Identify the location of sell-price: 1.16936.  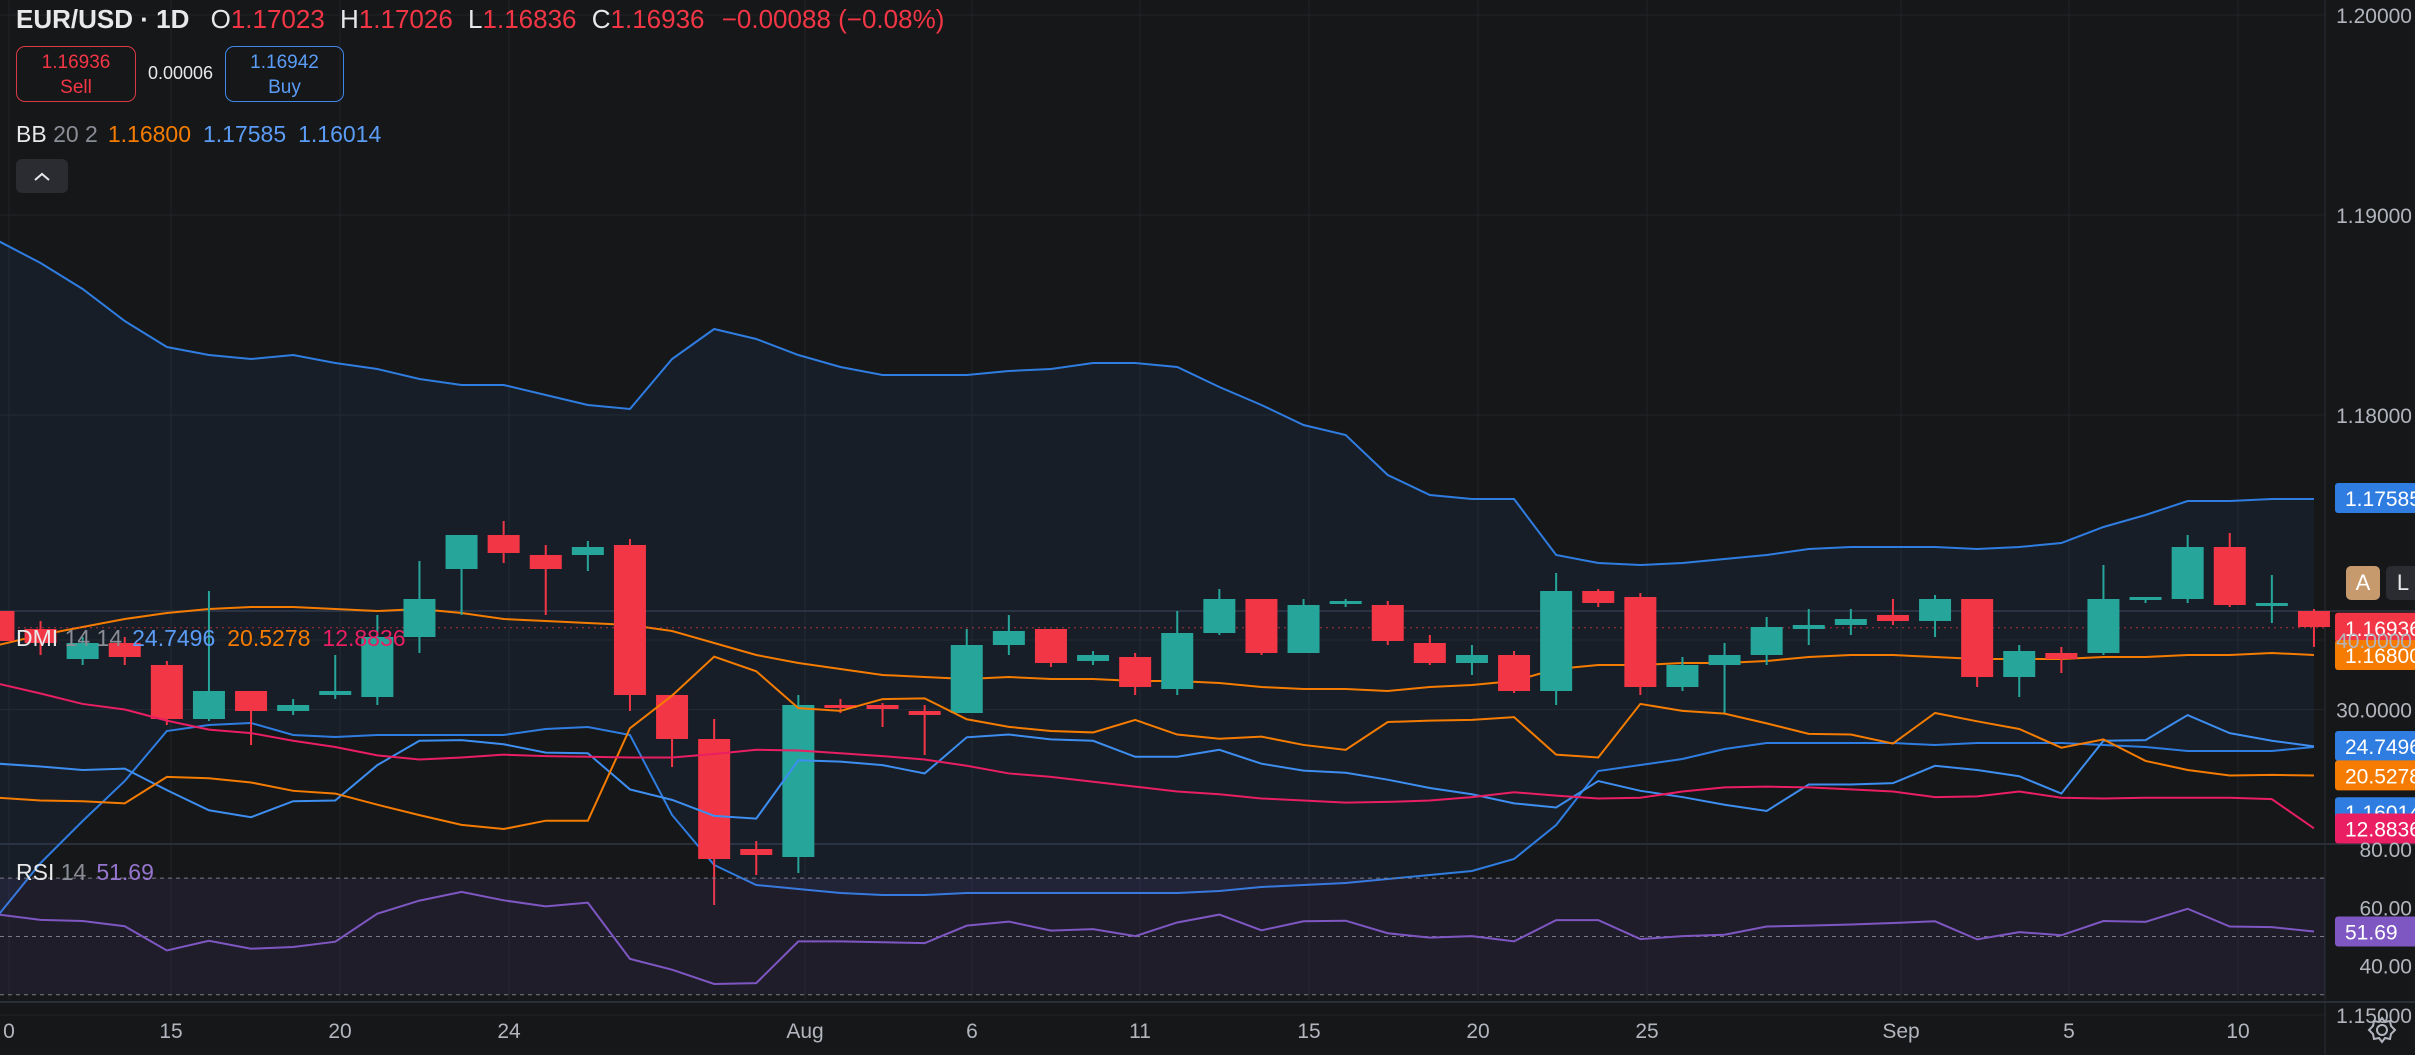
(76, 62).